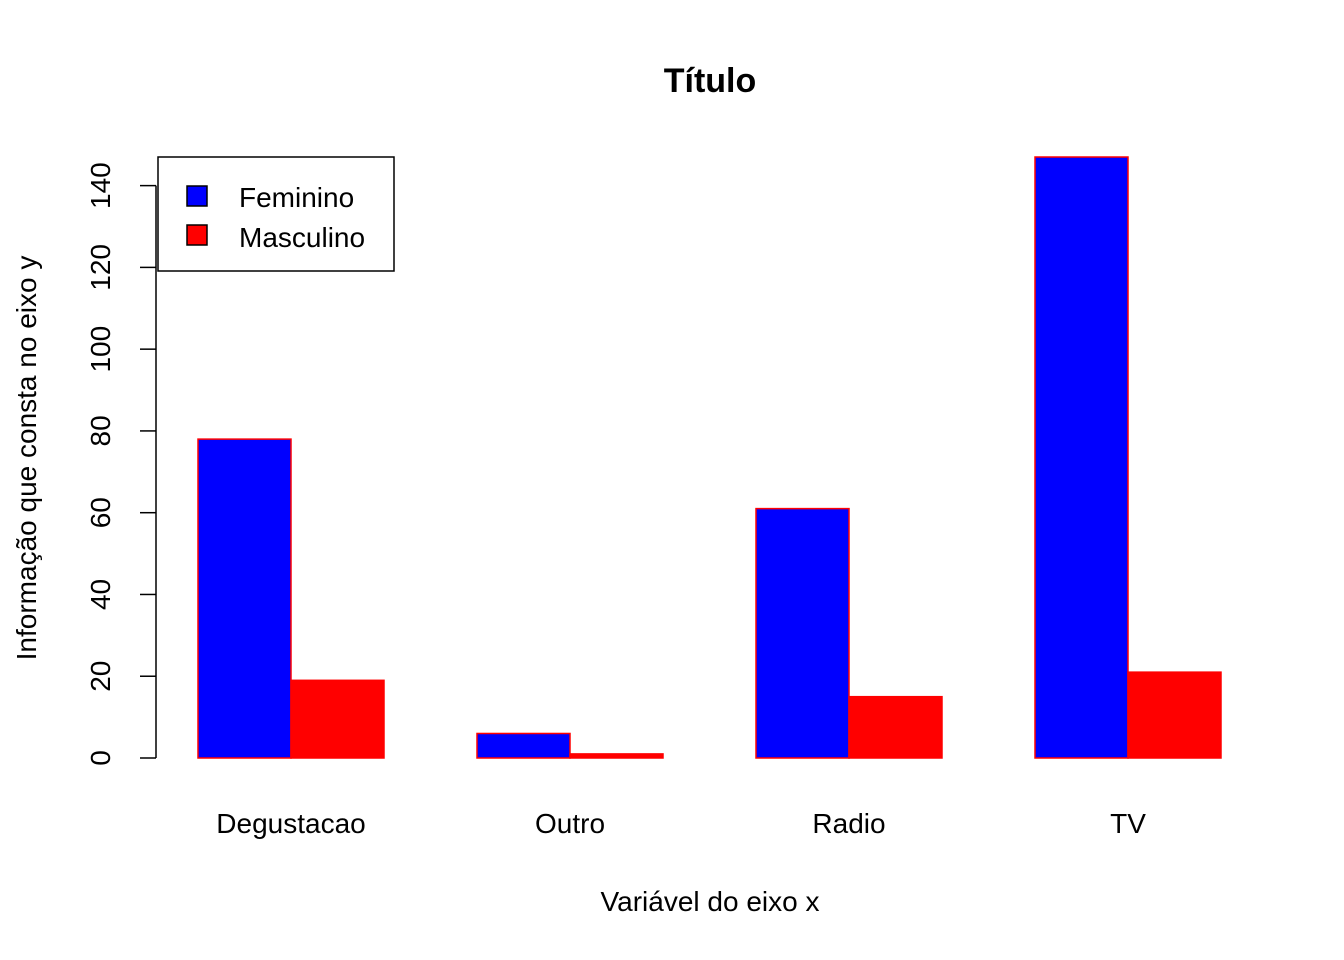 The width and height of the screenshot is (1344, 960). Describe the element at coordinates (337, 719) in the screenshot. I see `bar-masculino-degustacao` at that location.